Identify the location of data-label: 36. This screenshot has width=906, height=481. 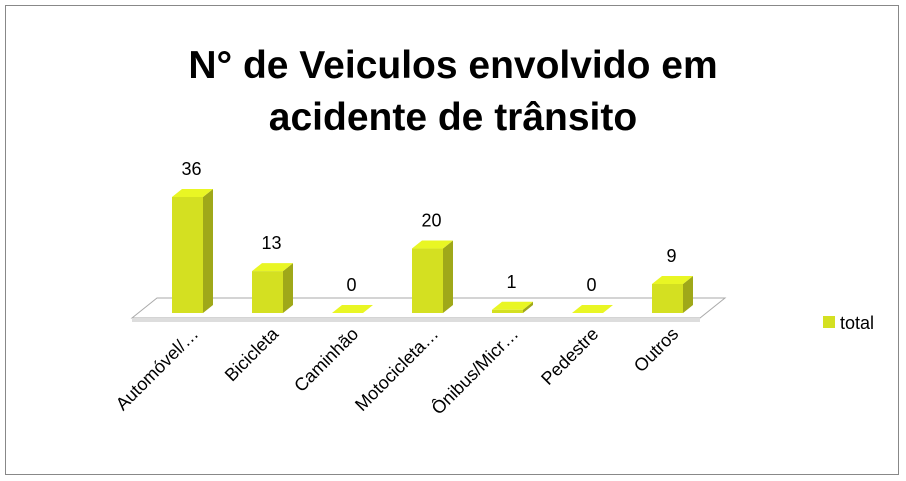
(191, 169).